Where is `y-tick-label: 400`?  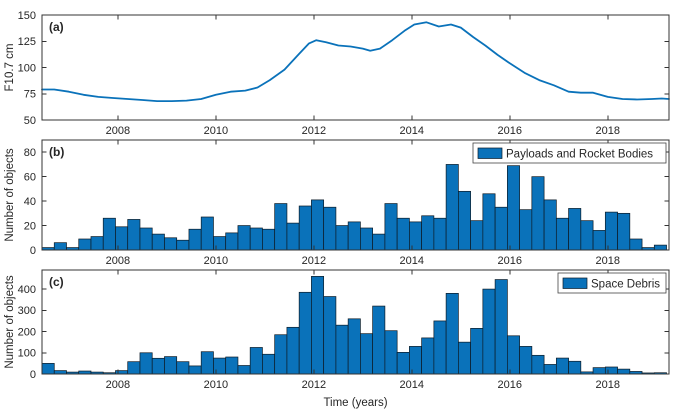
y-tick-label: 400 is located at coordinates (27, 290).